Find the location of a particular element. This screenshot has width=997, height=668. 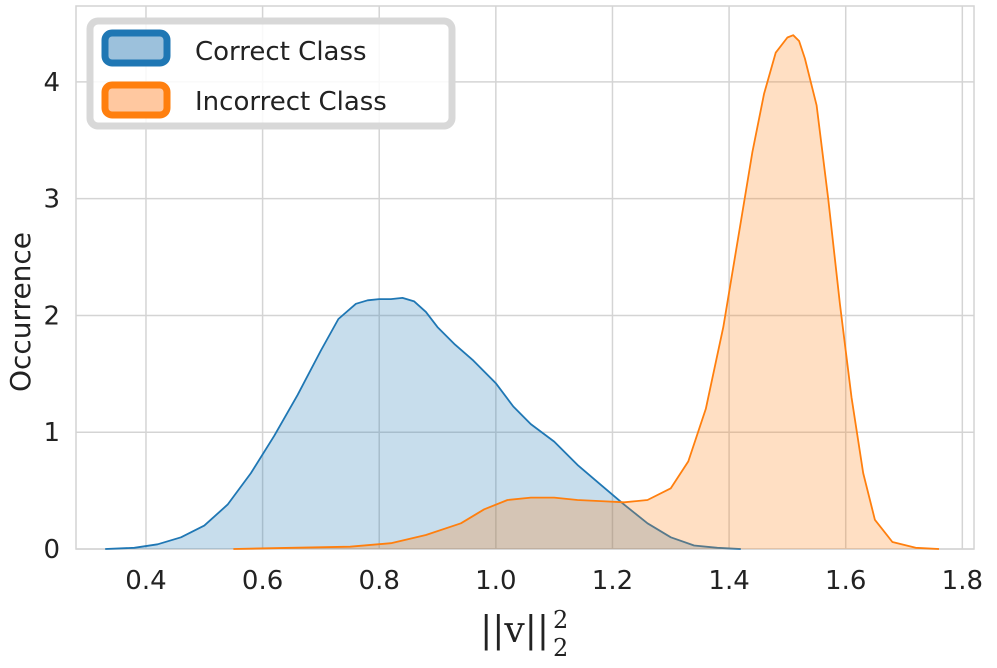

x-tick-label: 1.0 is located at coordinates (495, 581).